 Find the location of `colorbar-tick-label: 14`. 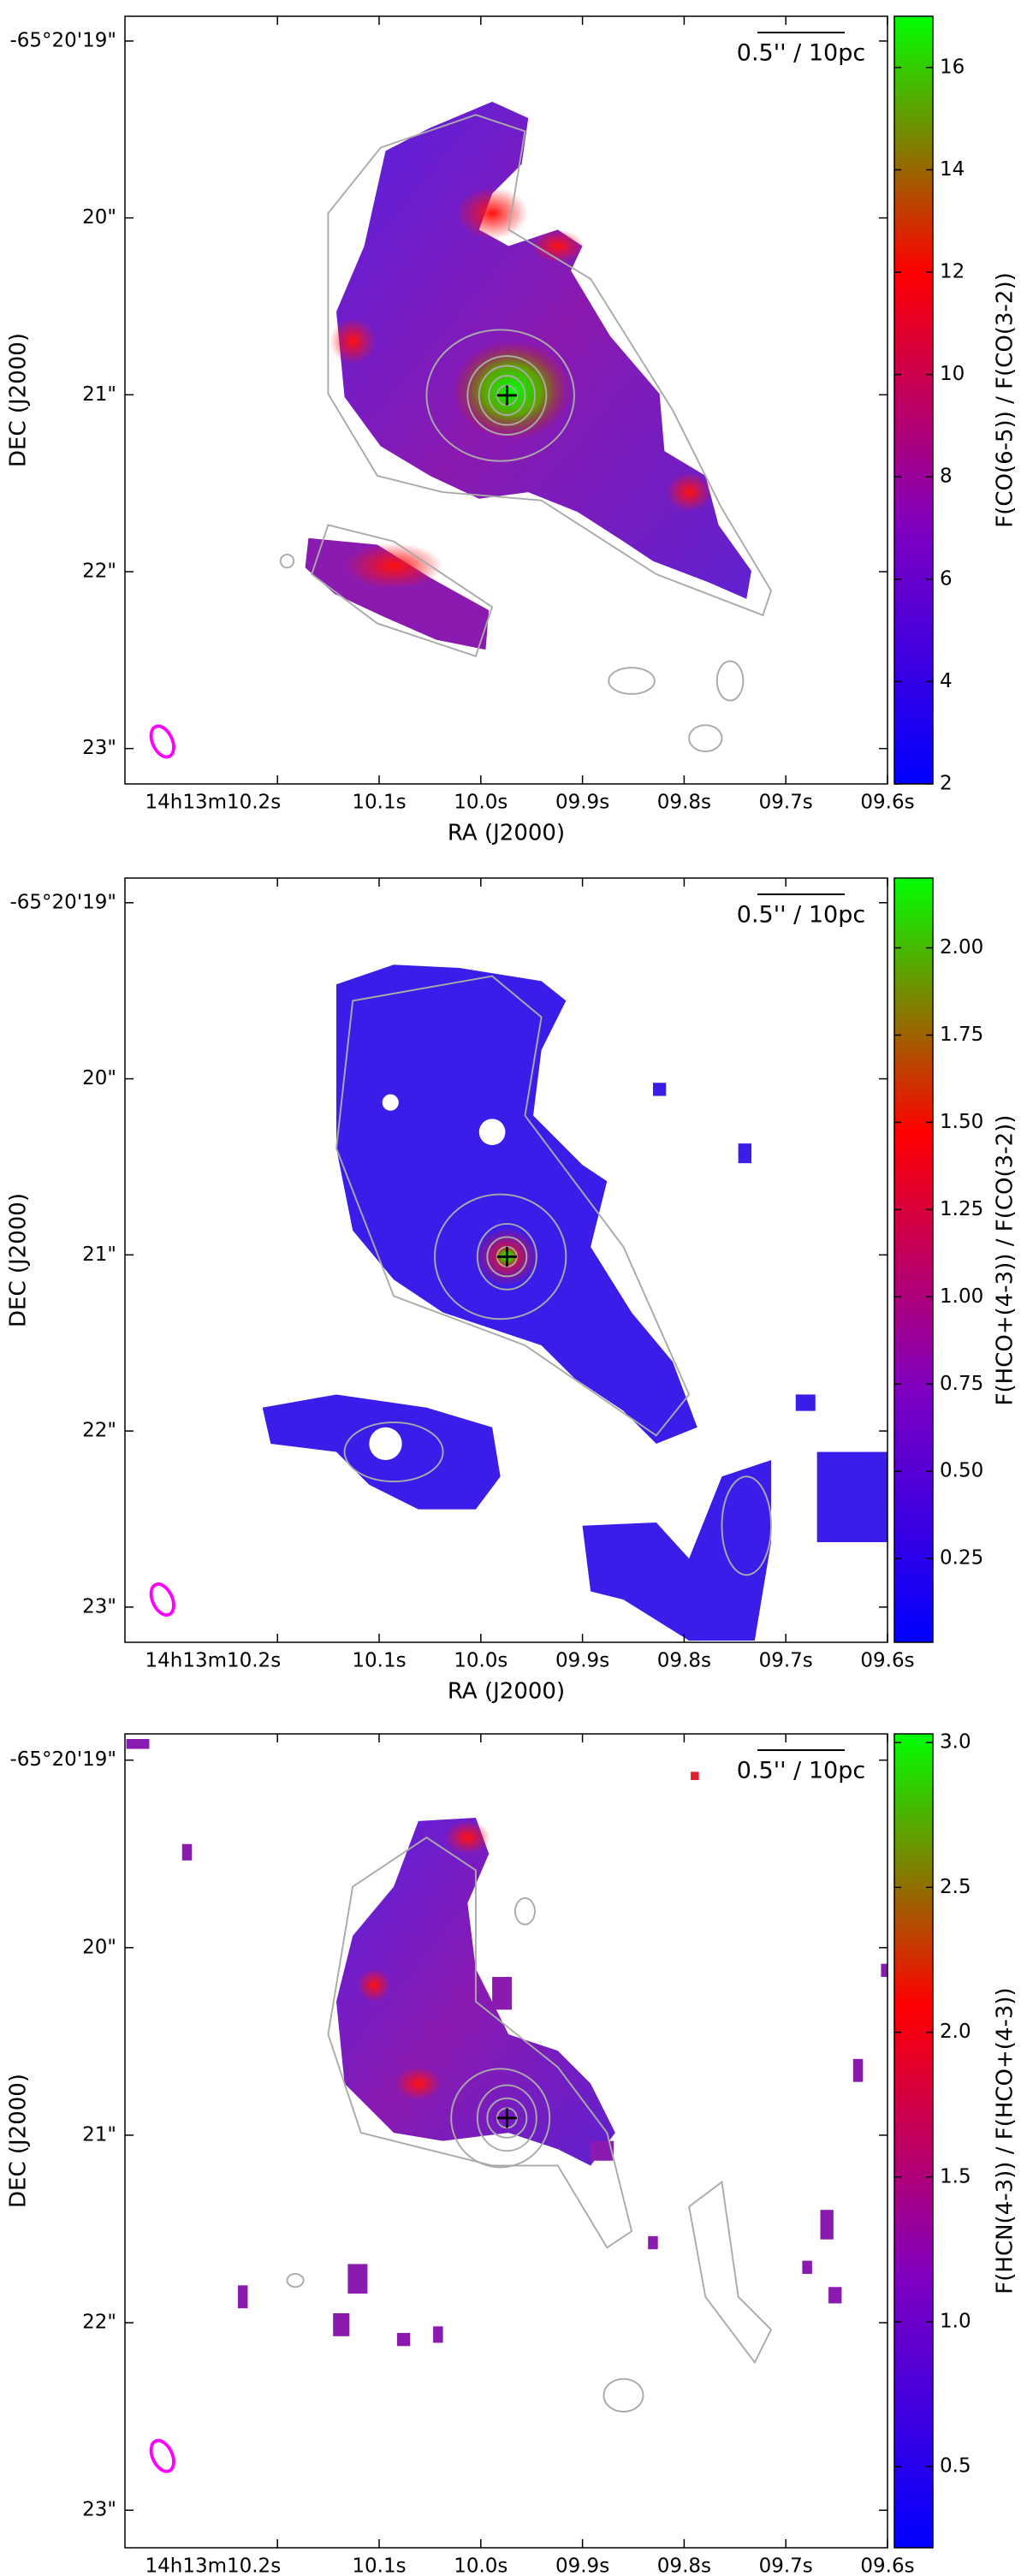

colorbar-tick-label: 14 is located at coordinates (952, 169).